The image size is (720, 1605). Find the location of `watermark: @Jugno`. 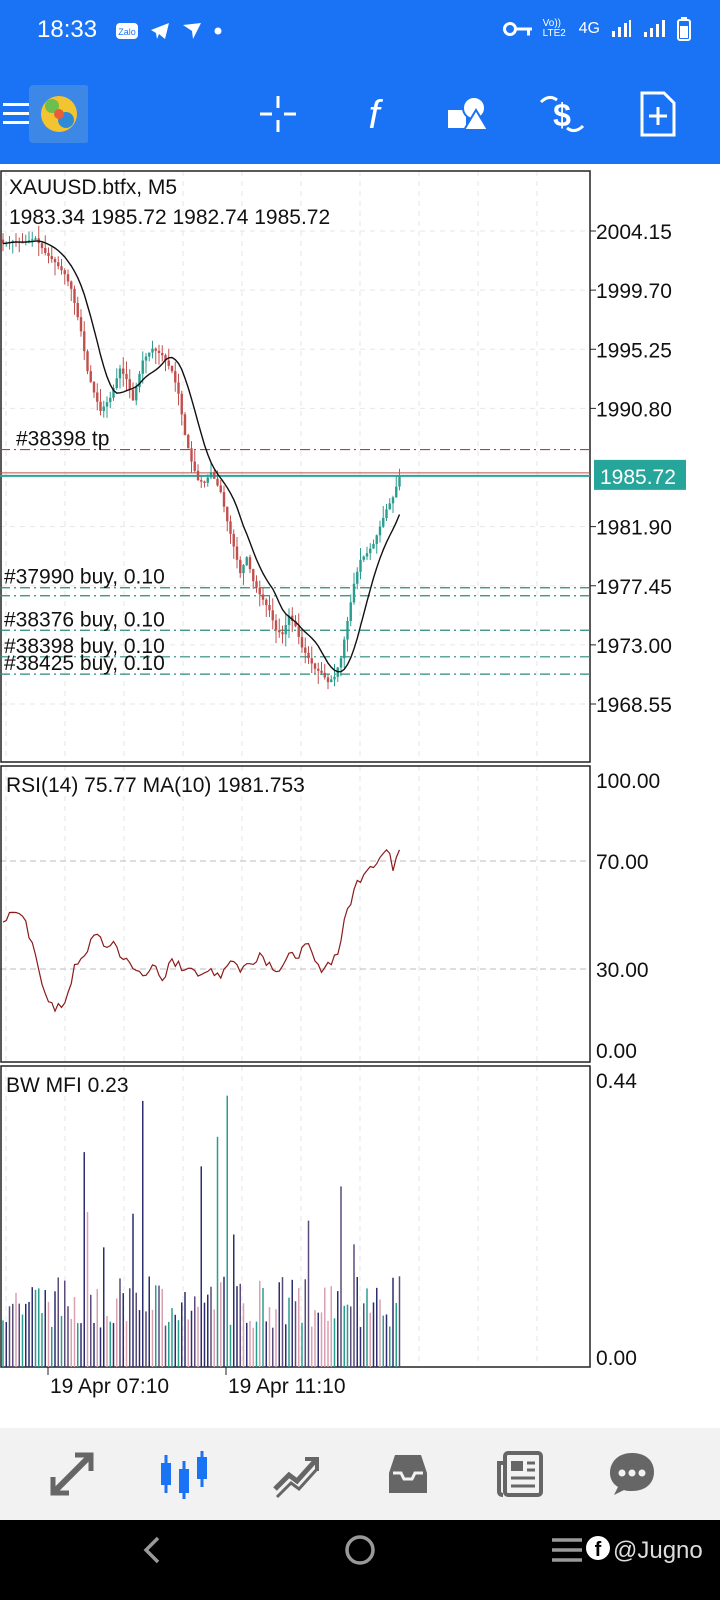

watermark: @Jugno is located at coordinates (658, 1550).